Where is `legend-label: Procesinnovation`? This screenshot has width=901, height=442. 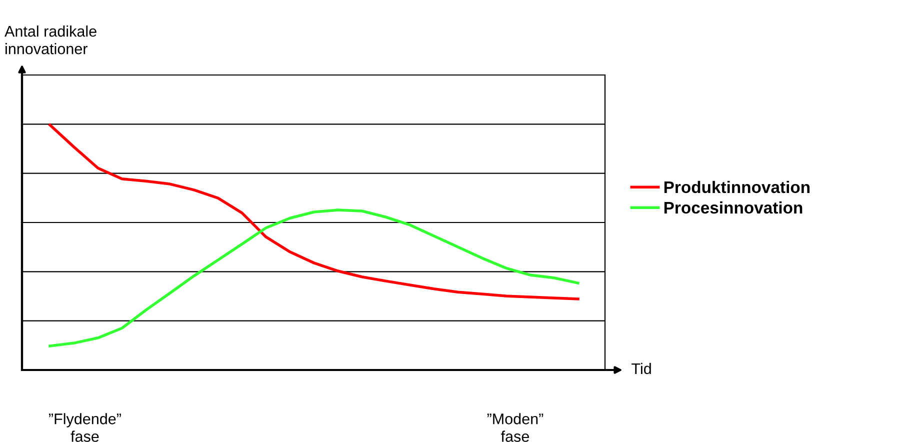 legend-label: Procesinnovation is located at coordinates (733, 207).